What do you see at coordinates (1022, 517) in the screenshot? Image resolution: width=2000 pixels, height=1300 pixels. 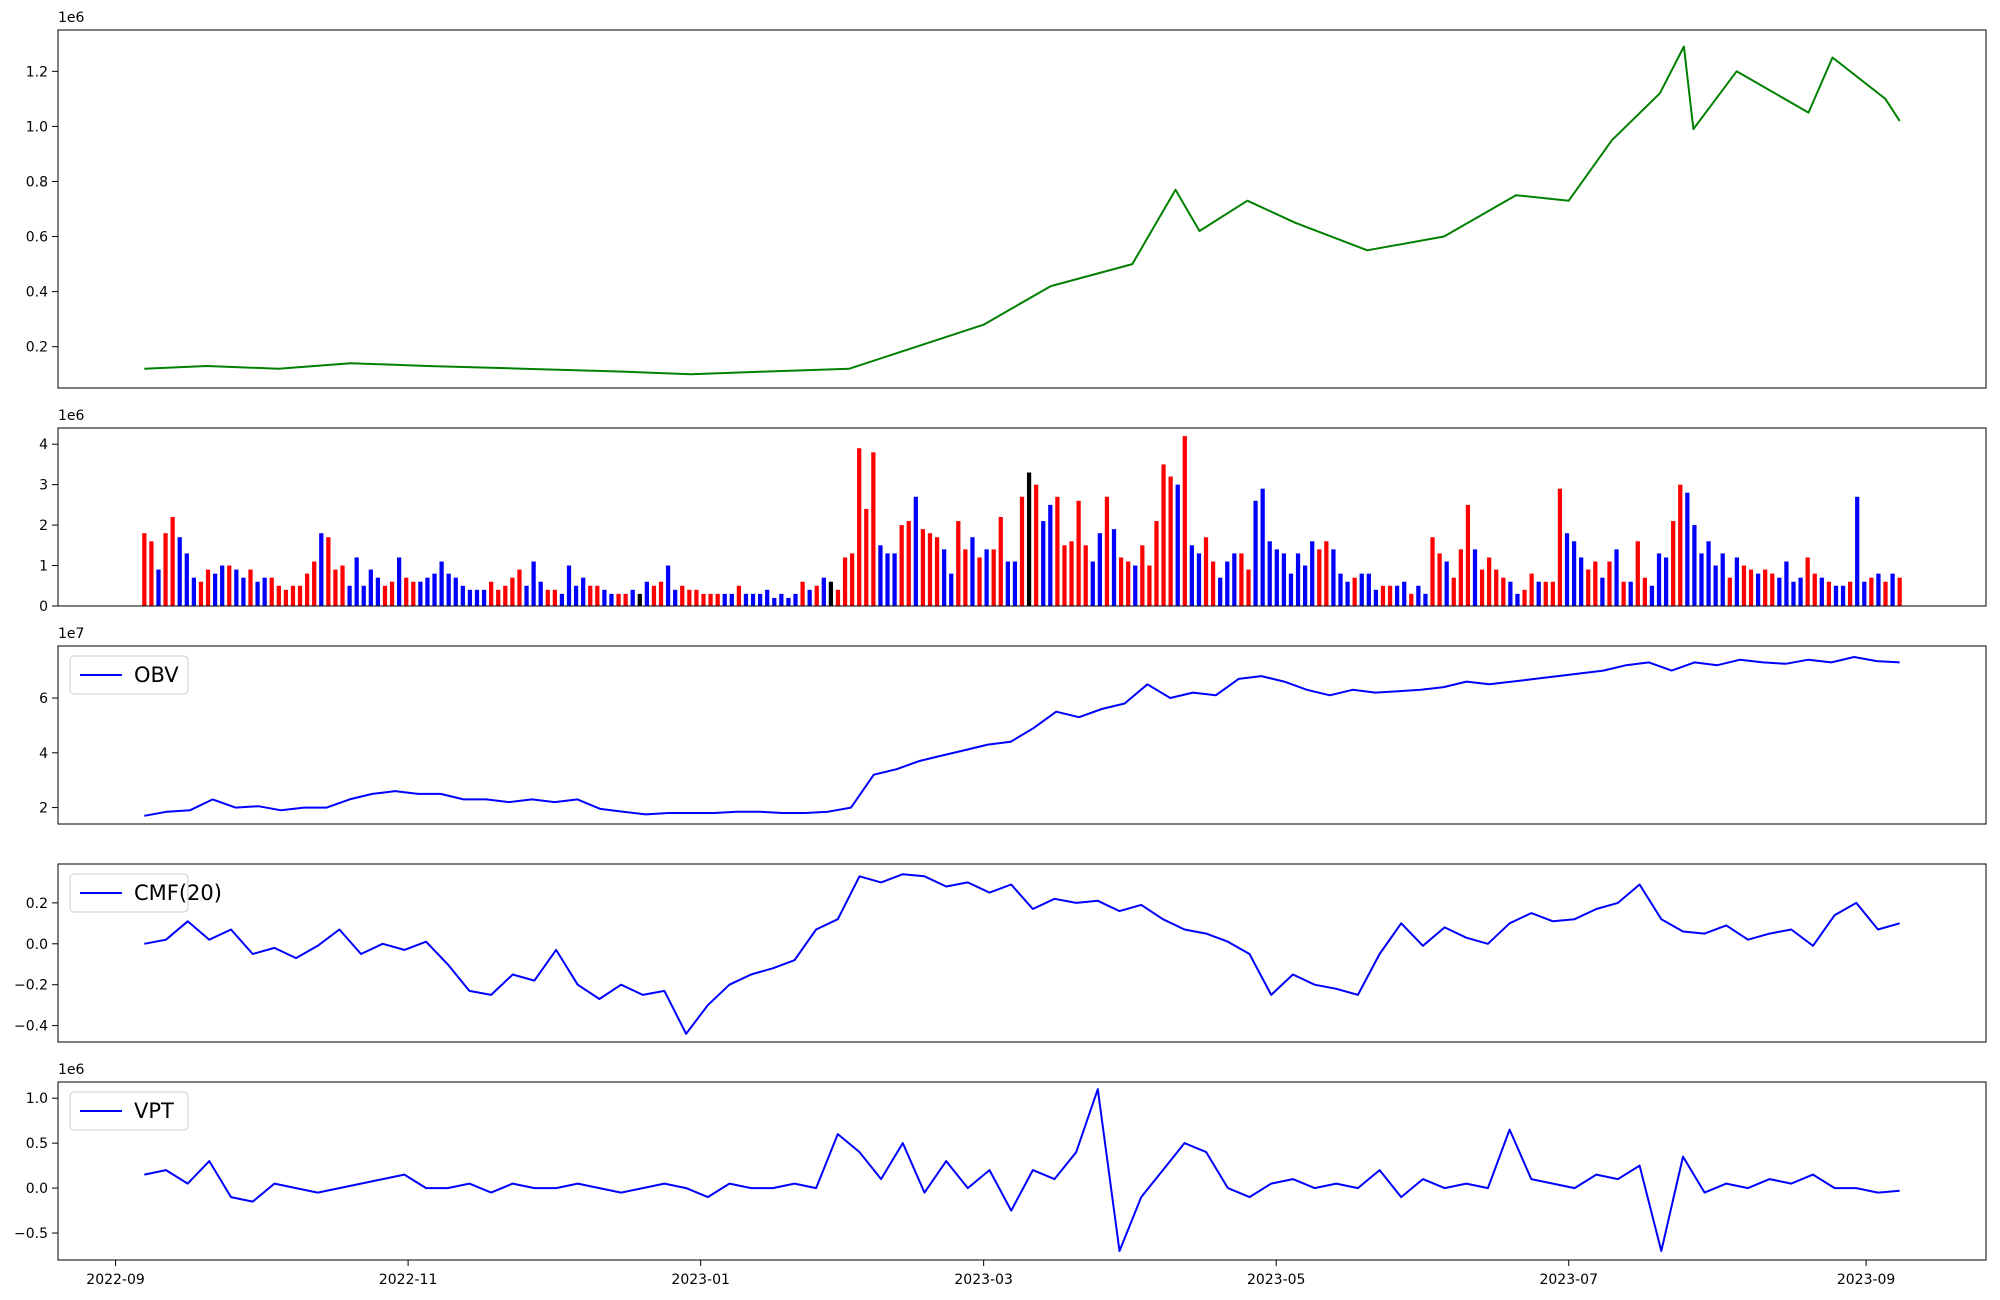 I see `axes-frame` at bounding box center [1022, 517].